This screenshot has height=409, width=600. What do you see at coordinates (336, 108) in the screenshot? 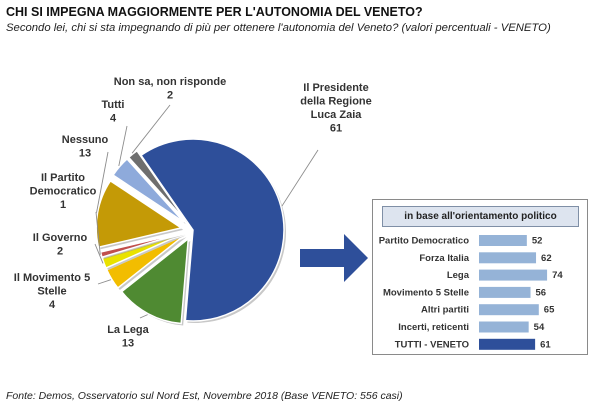
I see `pie-label: Il Presidente della Regione Luca Zaia 61` at bounding box center [336, 108].